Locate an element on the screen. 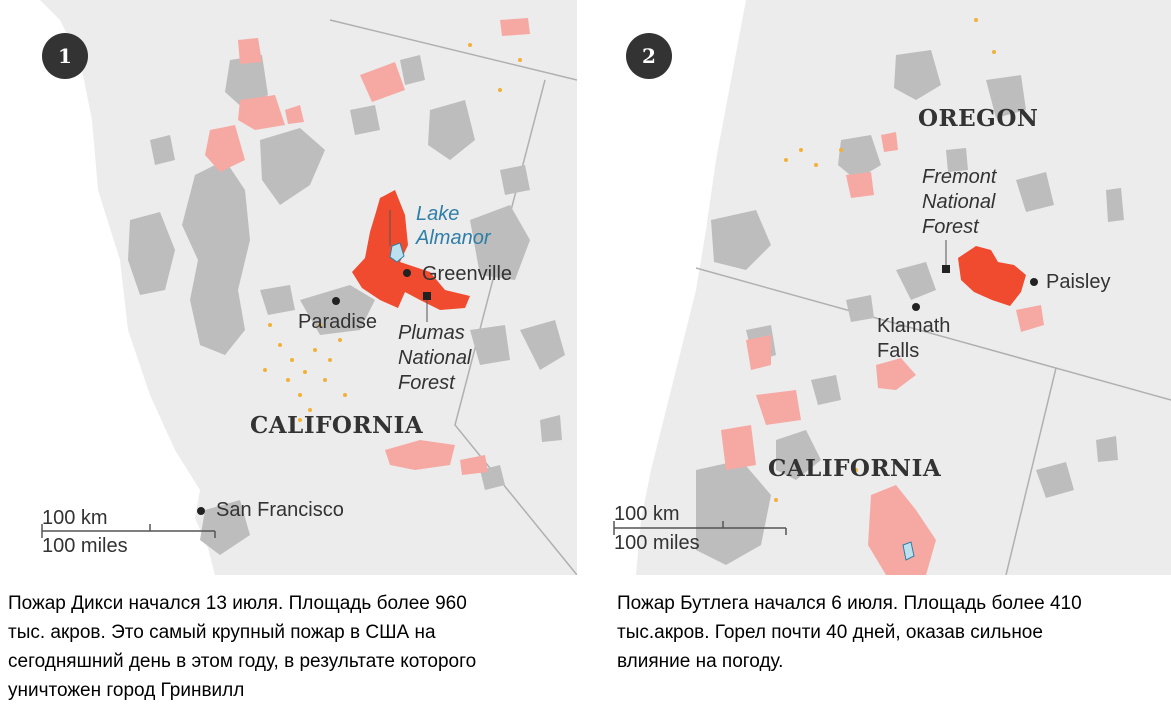  paradise-marker is located at coordinates (336, 301).